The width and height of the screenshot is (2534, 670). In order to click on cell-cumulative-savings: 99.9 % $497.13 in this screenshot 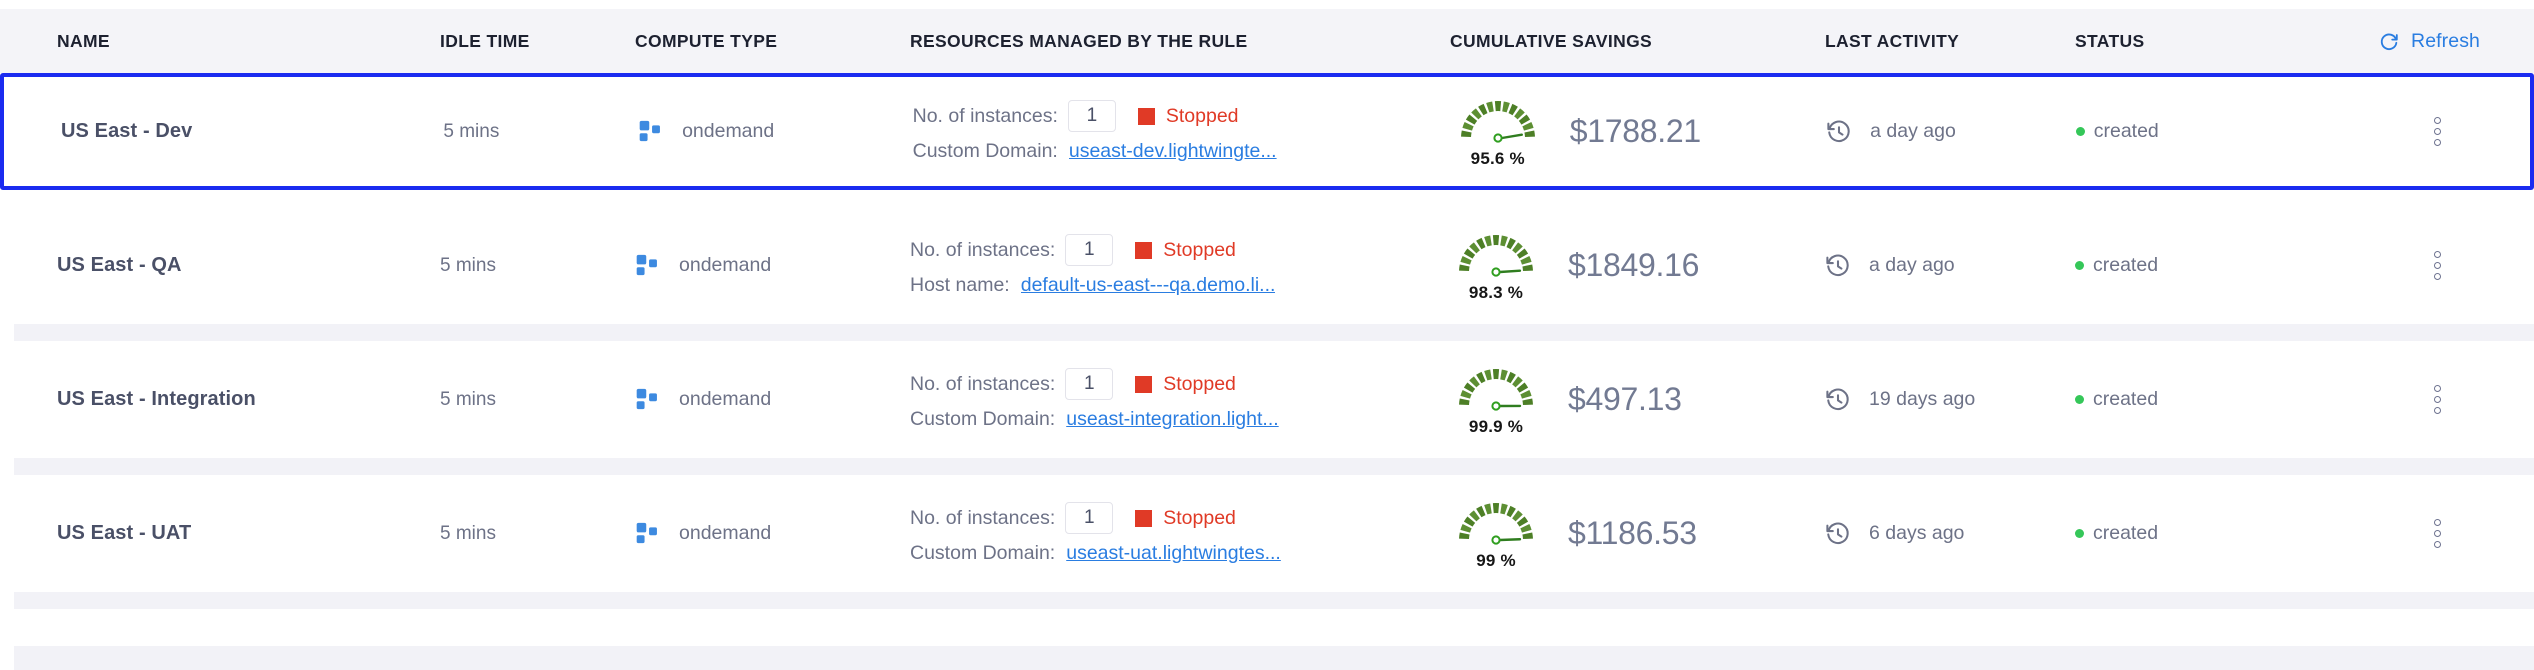, I will do `click(1637, 399)`.